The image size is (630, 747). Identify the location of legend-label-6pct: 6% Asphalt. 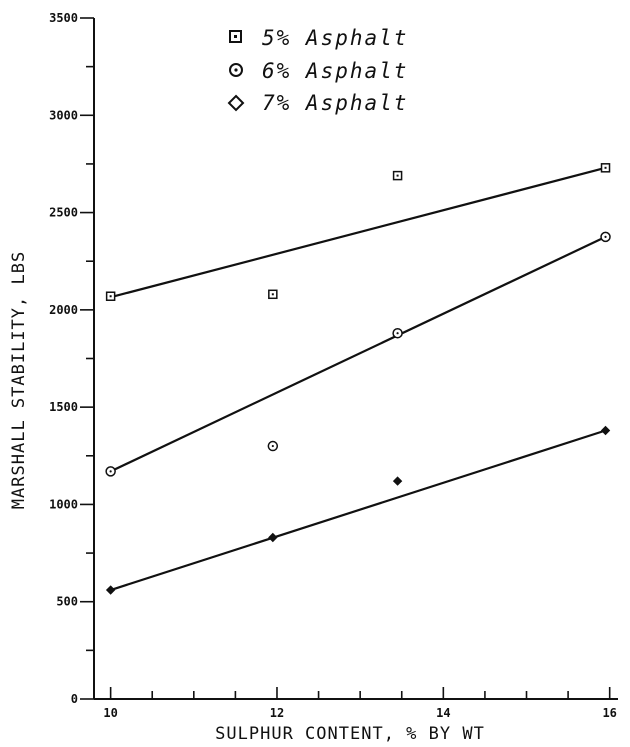
(335, 71).